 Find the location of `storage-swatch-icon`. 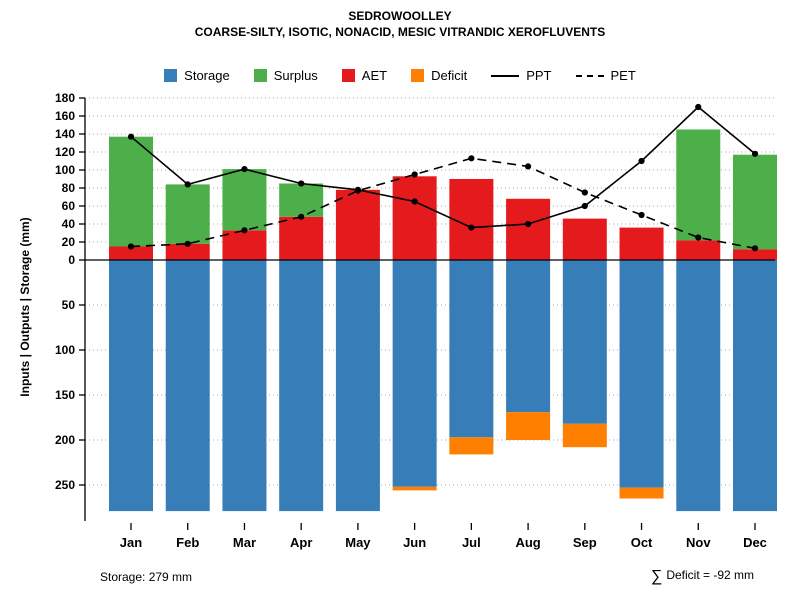

storage-swatch-icon is located at coordinates (171, 75).